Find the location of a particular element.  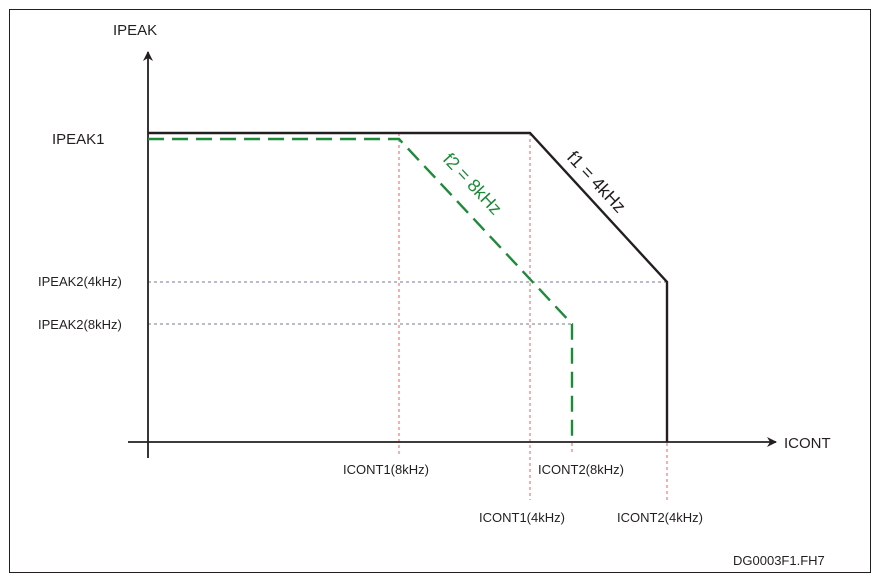

y-axis-label: IPEAK is located at coordinates (135, 30).